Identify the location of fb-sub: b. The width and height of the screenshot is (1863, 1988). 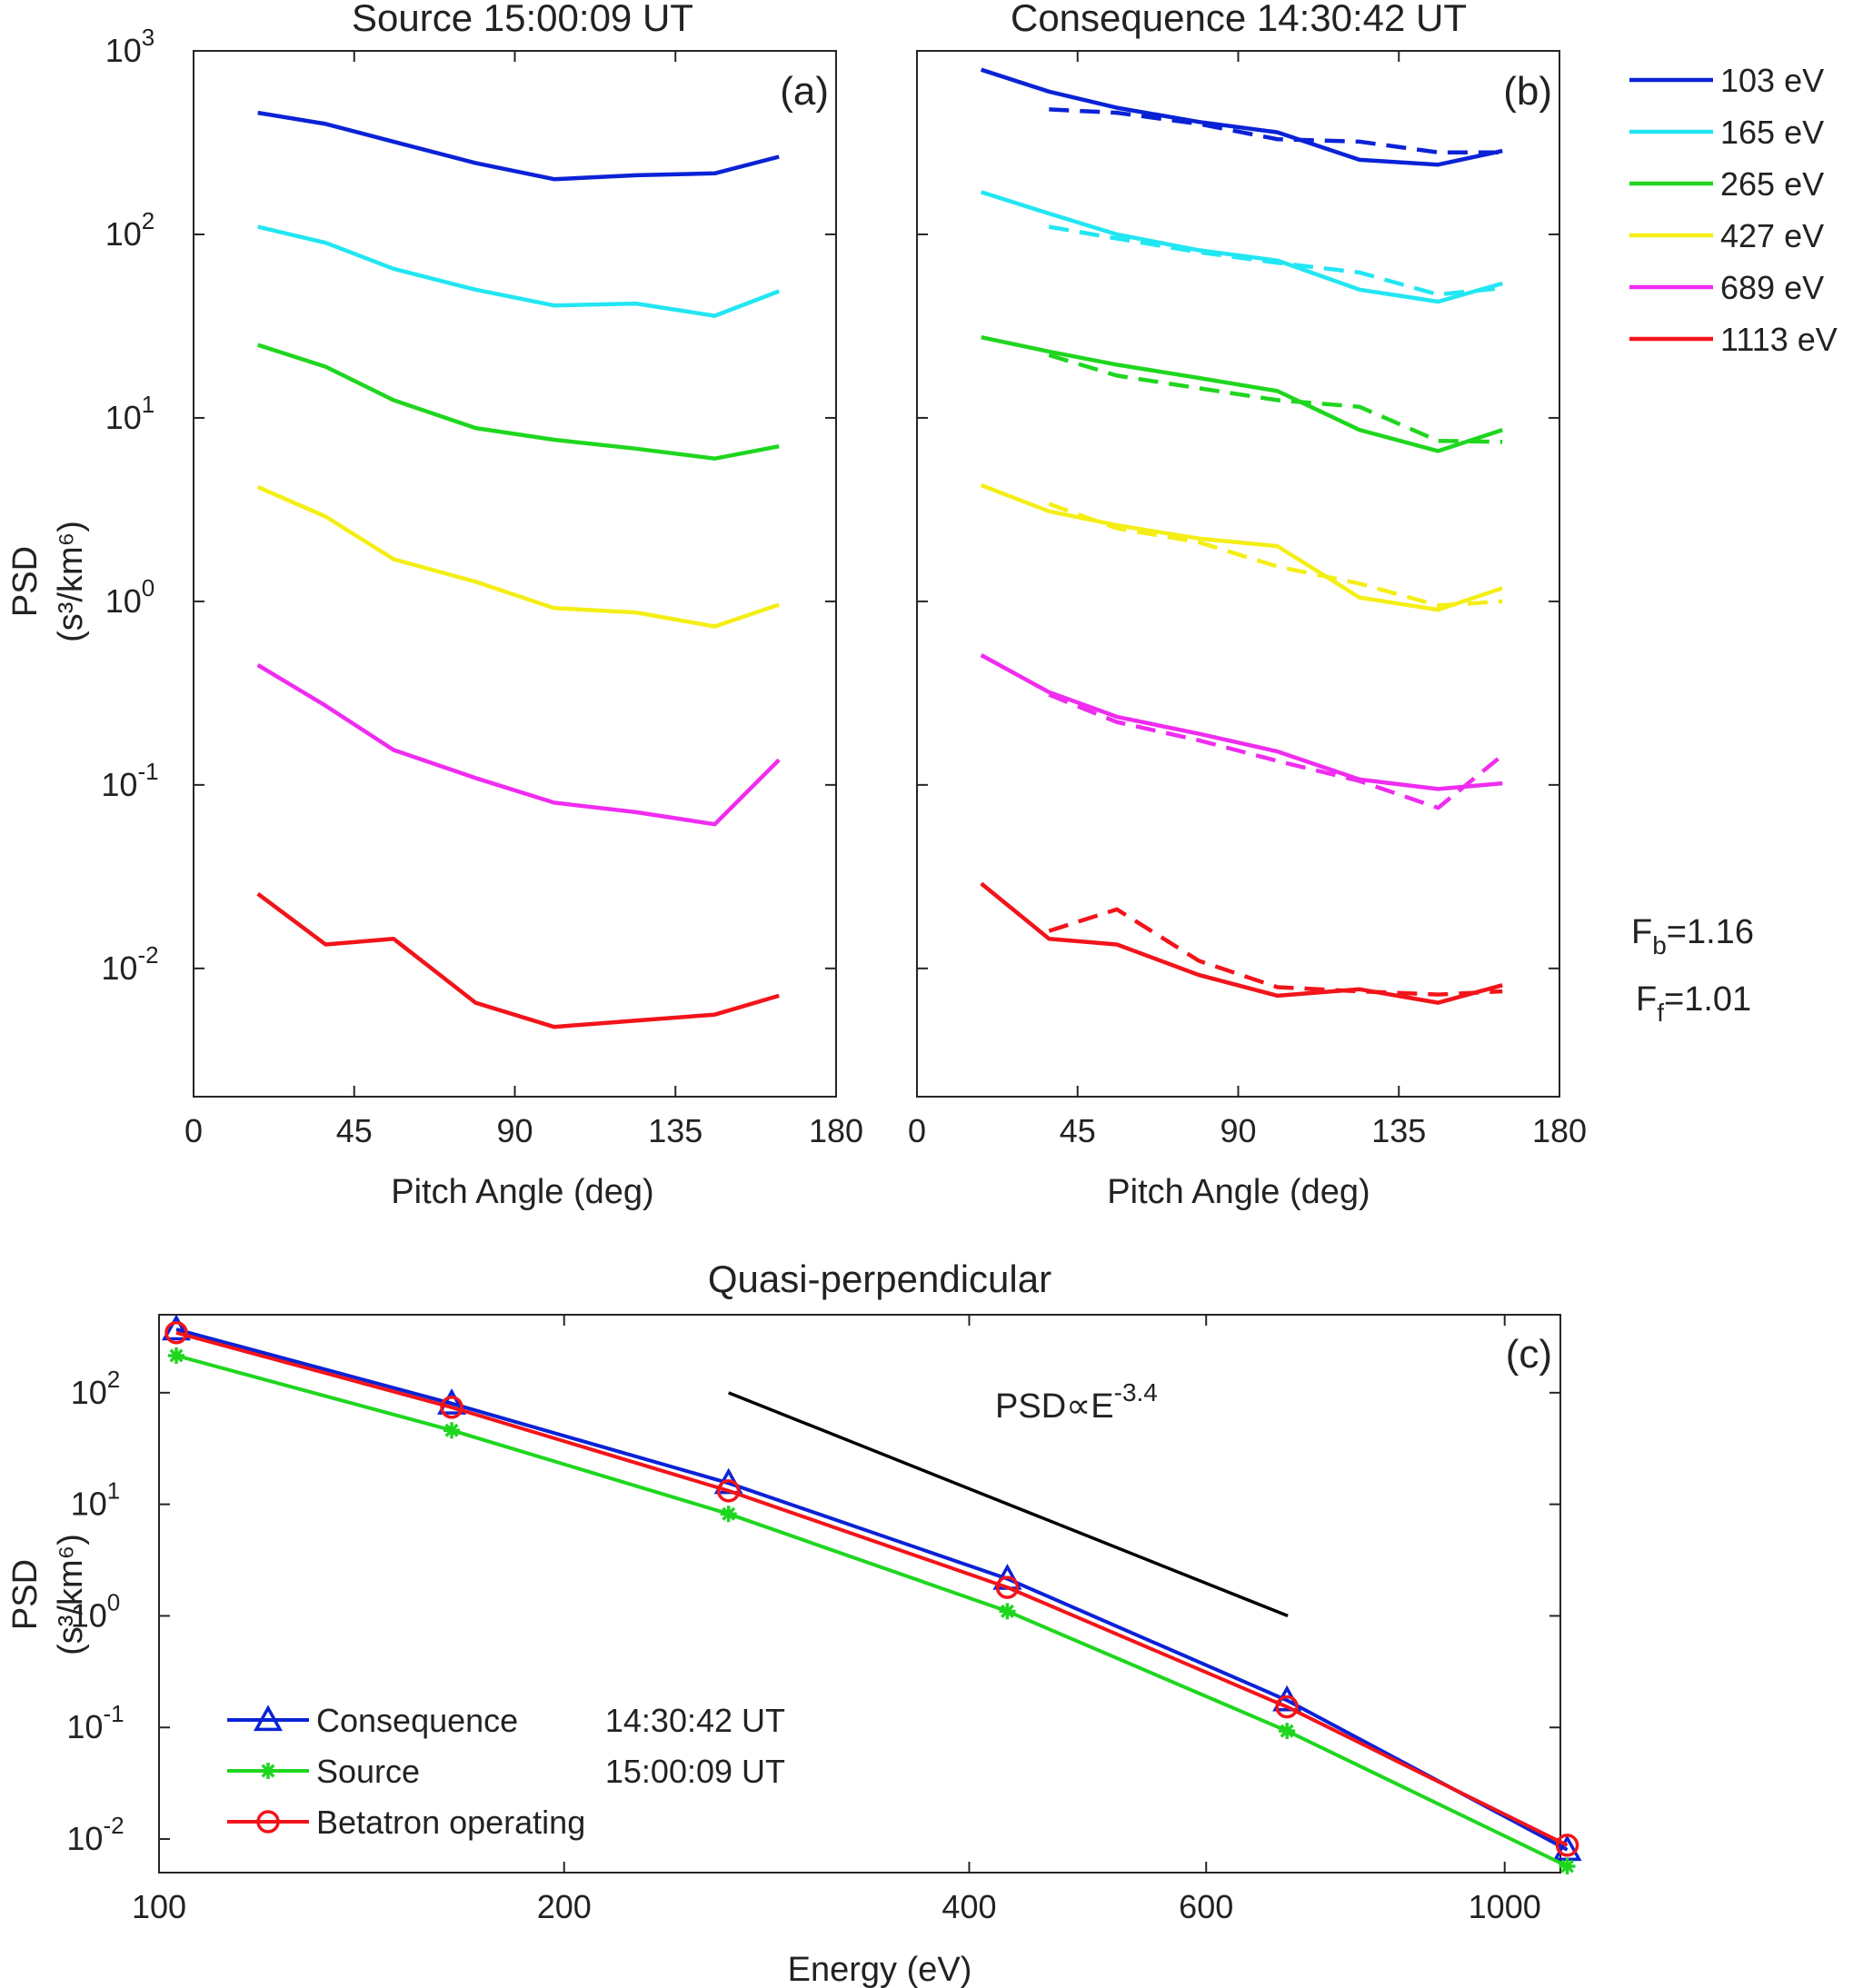
(1659, 945).